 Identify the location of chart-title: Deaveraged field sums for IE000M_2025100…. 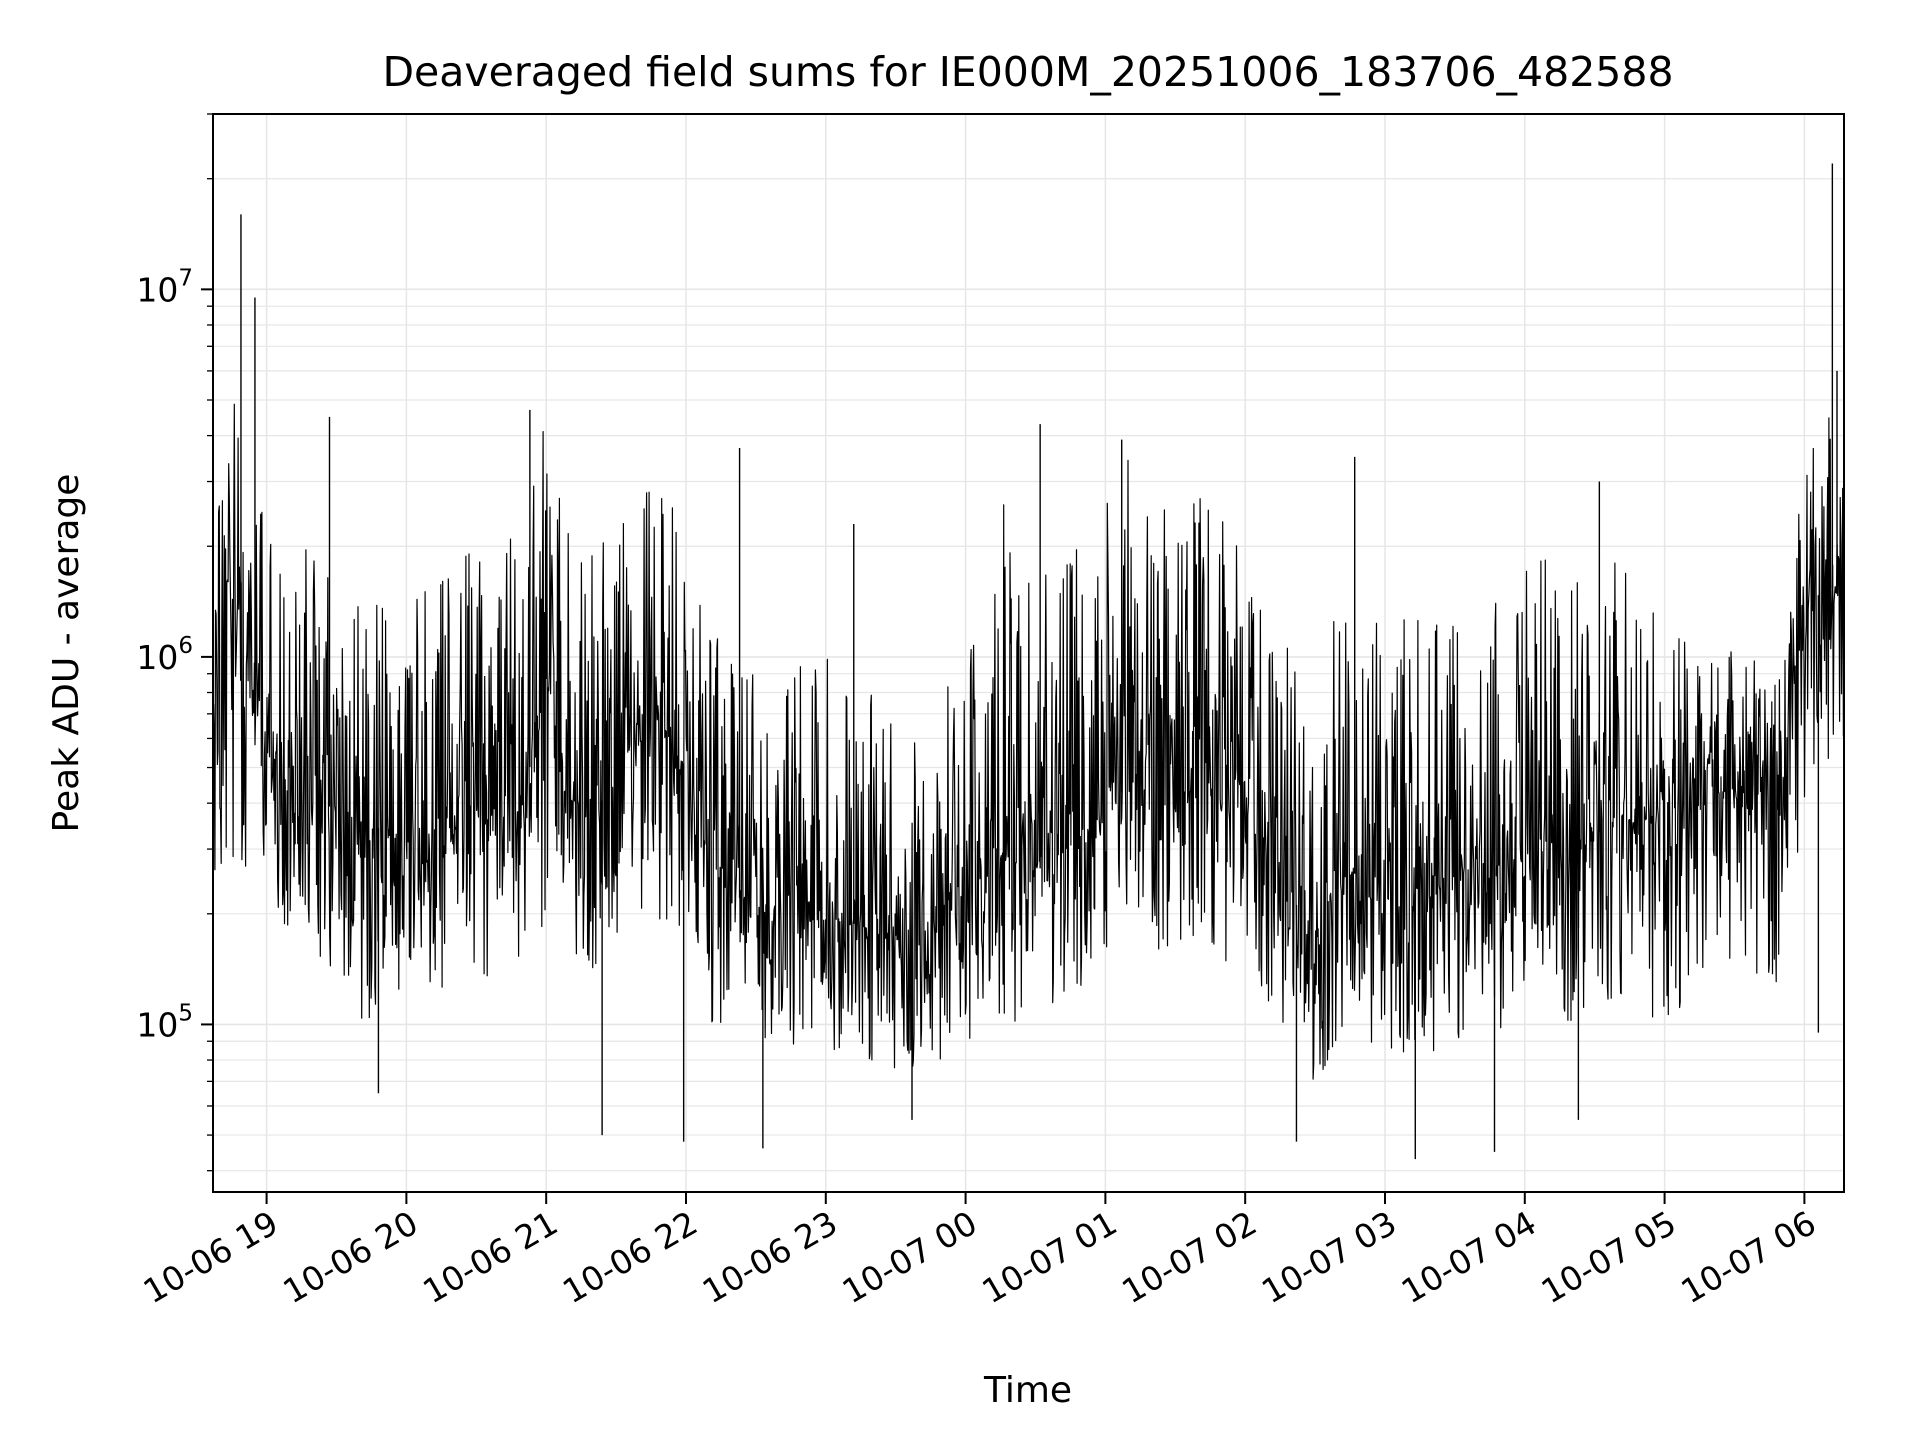
(1027, 72).